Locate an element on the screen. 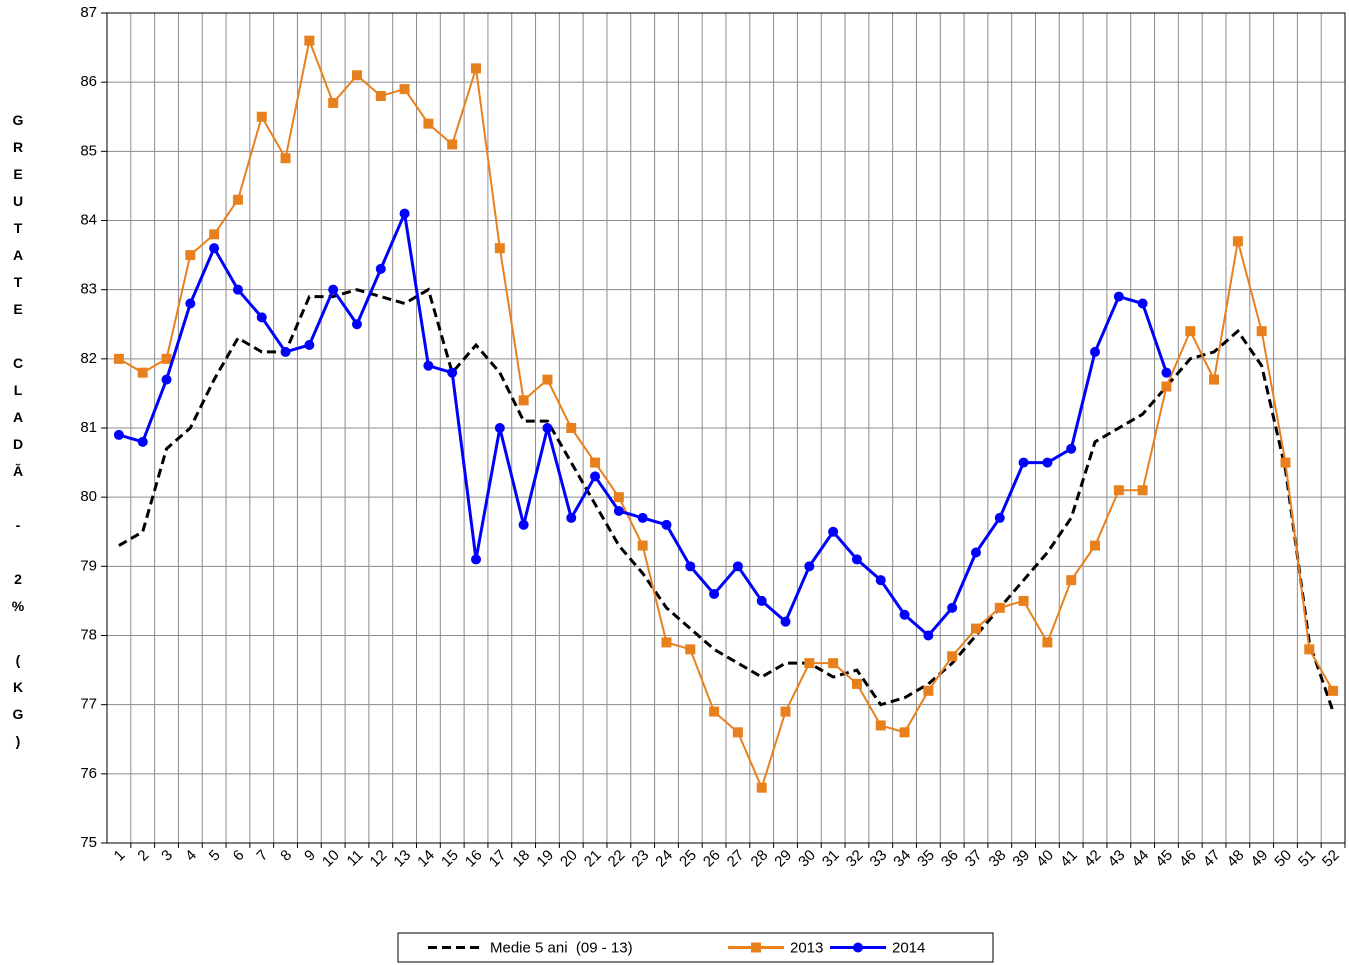 This screenshot has width=1349, height=965. x-tick-label: 45 is located at coordinates (1164, 859).